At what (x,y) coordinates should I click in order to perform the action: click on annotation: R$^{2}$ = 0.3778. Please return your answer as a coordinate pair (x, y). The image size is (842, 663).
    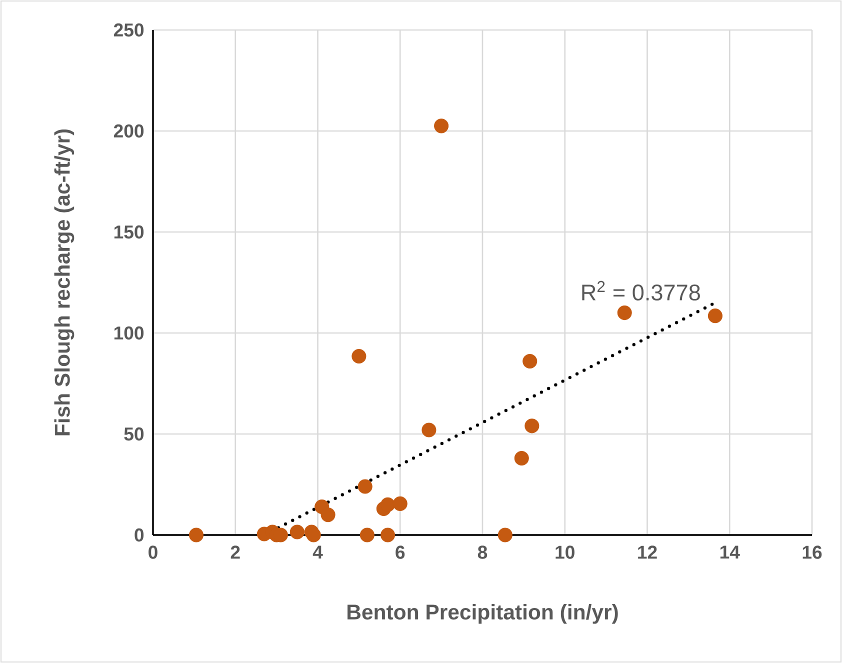
    Looking at the image, I should click on (641, 290).